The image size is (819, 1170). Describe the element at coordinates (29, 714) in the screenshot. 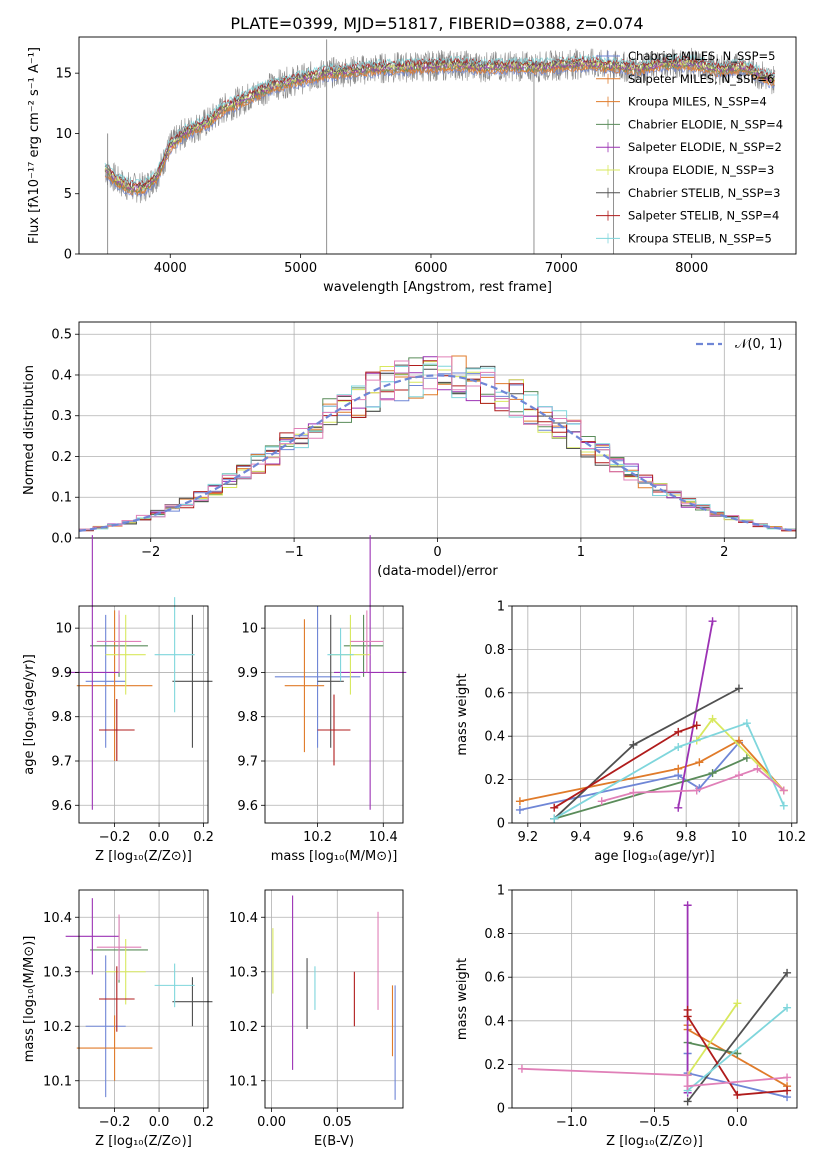

I see `y-axis-label: age [log₁₀(age/yr)]` at that location.